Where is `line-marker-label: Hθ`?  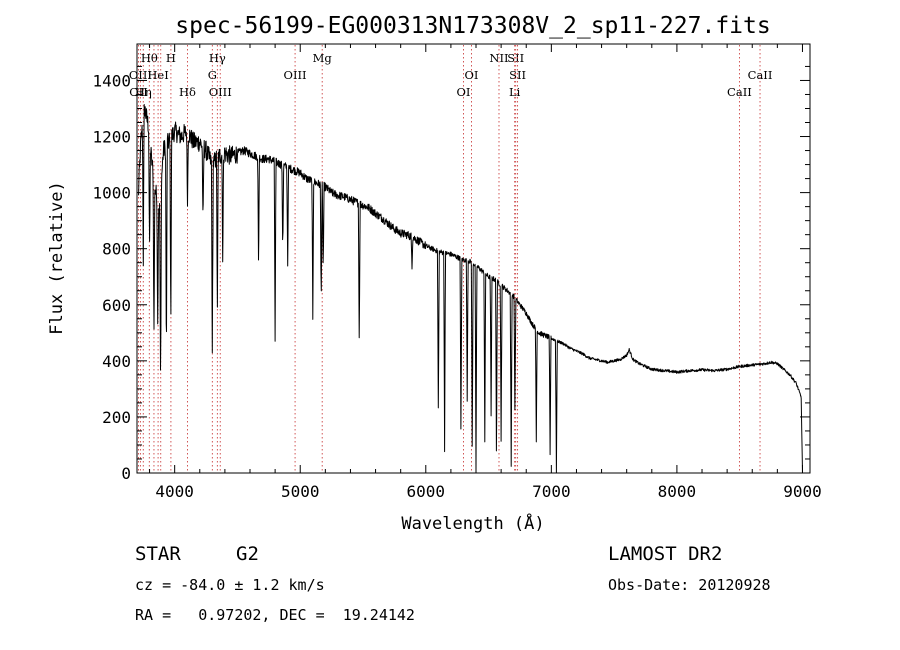 line-marker-label: Hθ is located at coordinates (149, 58).